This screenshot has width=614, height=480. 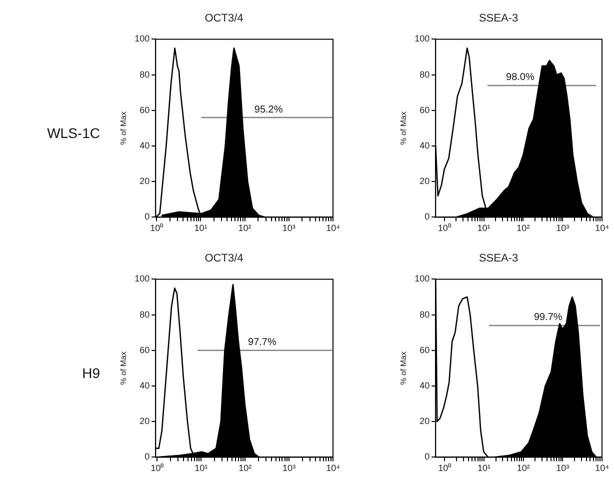 What do you see at coordinates (548, 318) in the screenshot?
I see `annotation: 99.7%` at bounding box center [548, 318].